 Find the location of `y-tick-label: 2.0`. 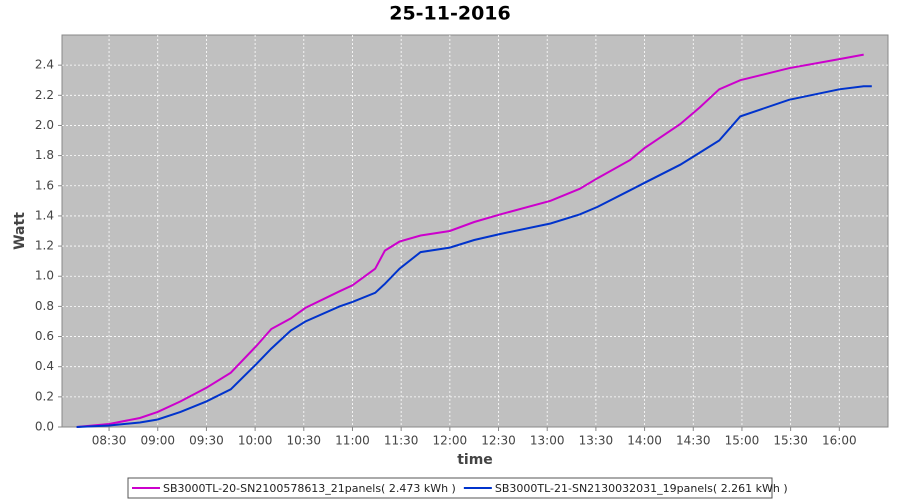

y-tick-label: 2.0 is located at coordinates (44, 125).